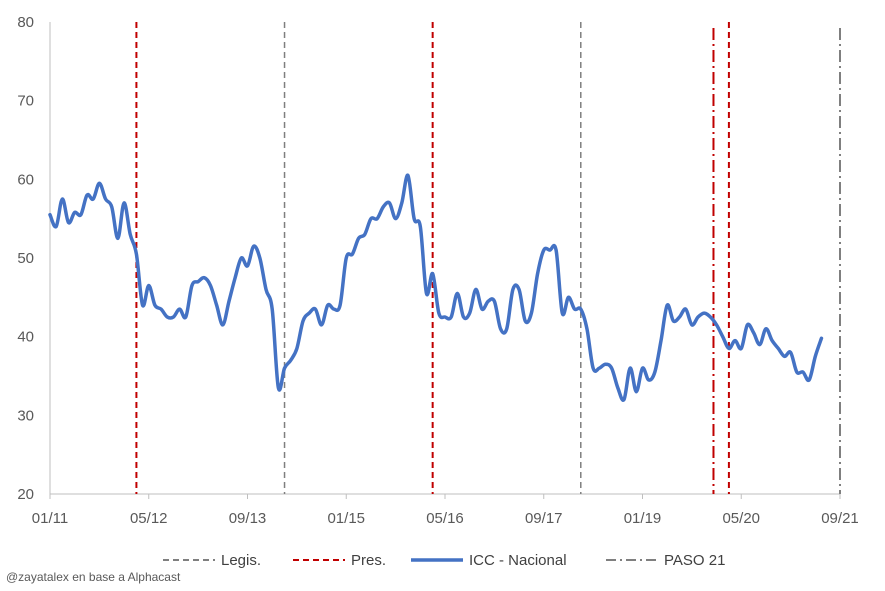  I want to click on credit-text: @zayatalex en base a Alphacast, so click(93, 577).